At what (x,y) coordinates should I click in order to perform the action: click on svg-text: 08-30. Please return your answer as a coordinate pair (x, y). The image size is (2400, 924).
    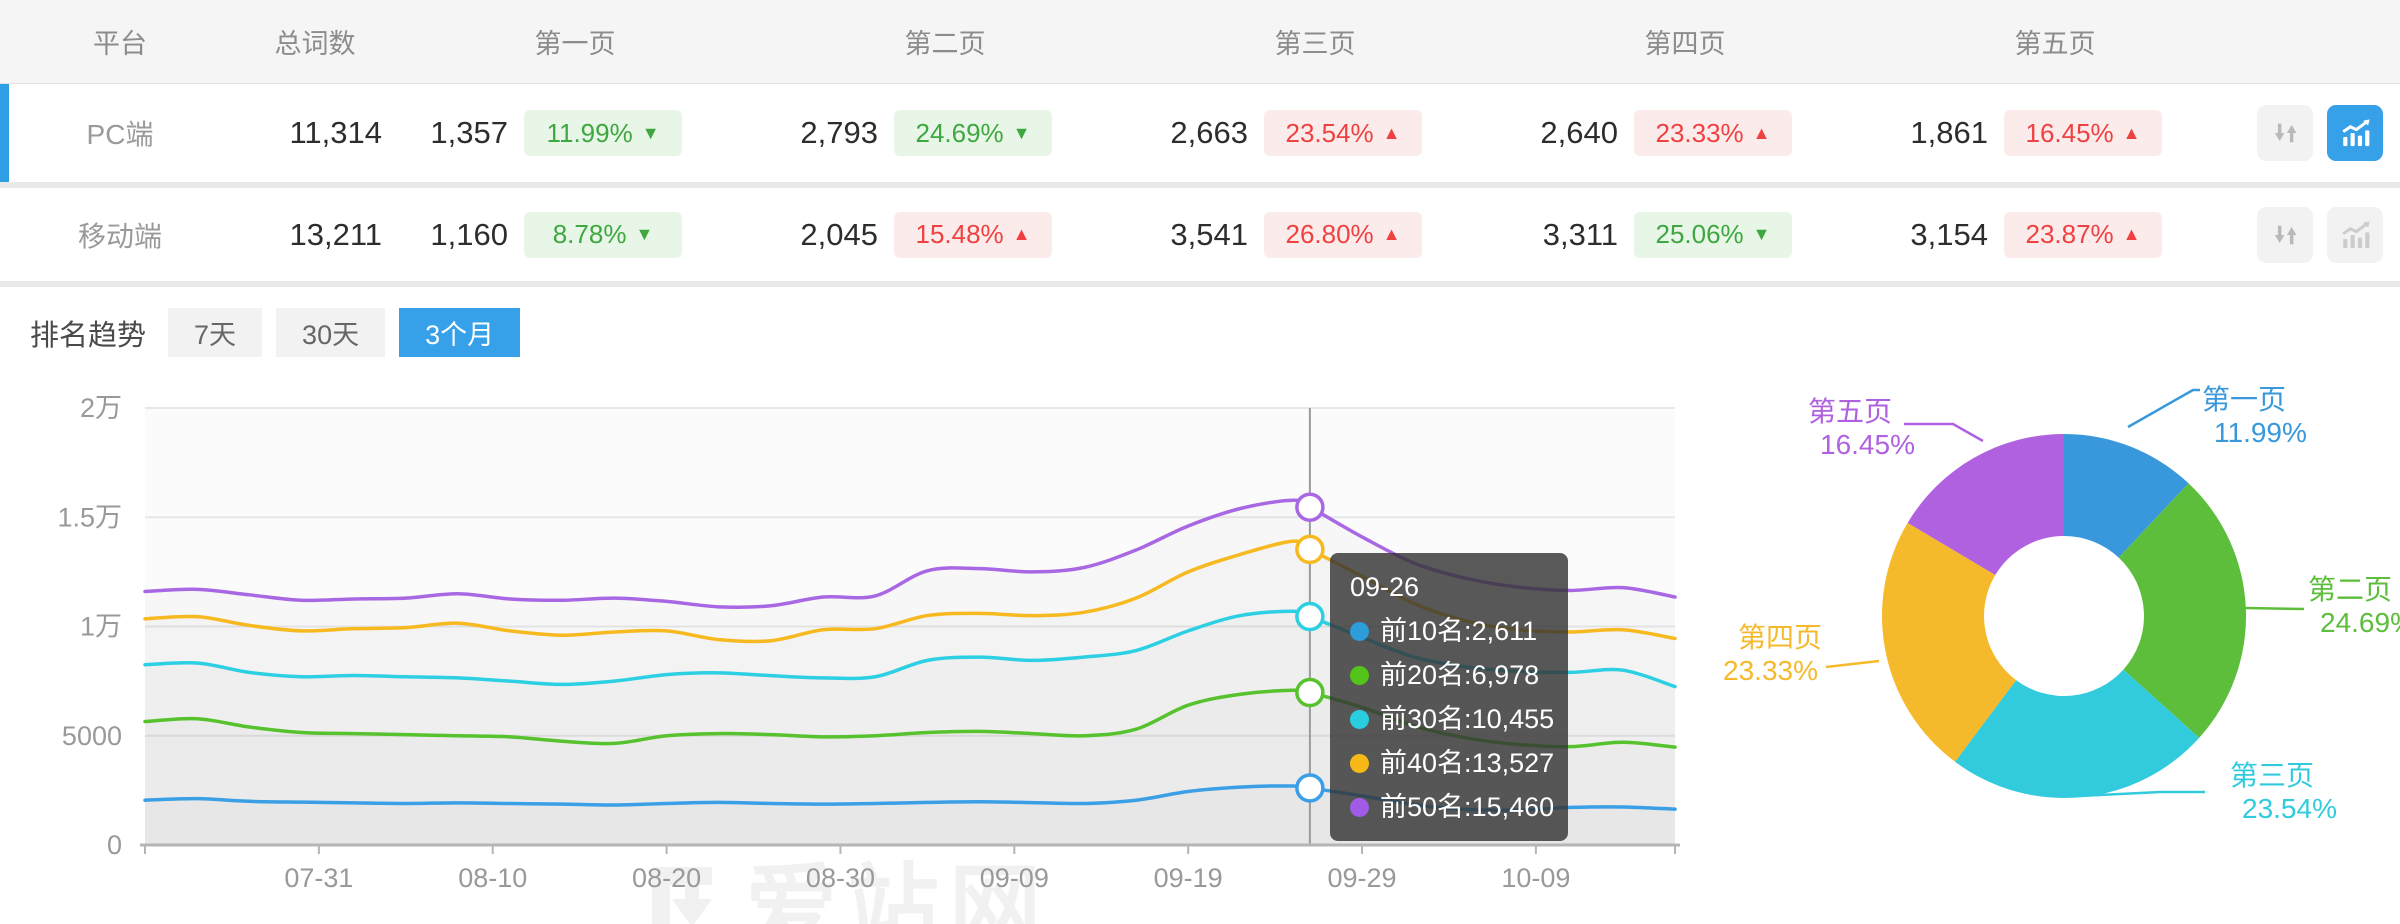
    Looking at the image, I should click on (840, 878).